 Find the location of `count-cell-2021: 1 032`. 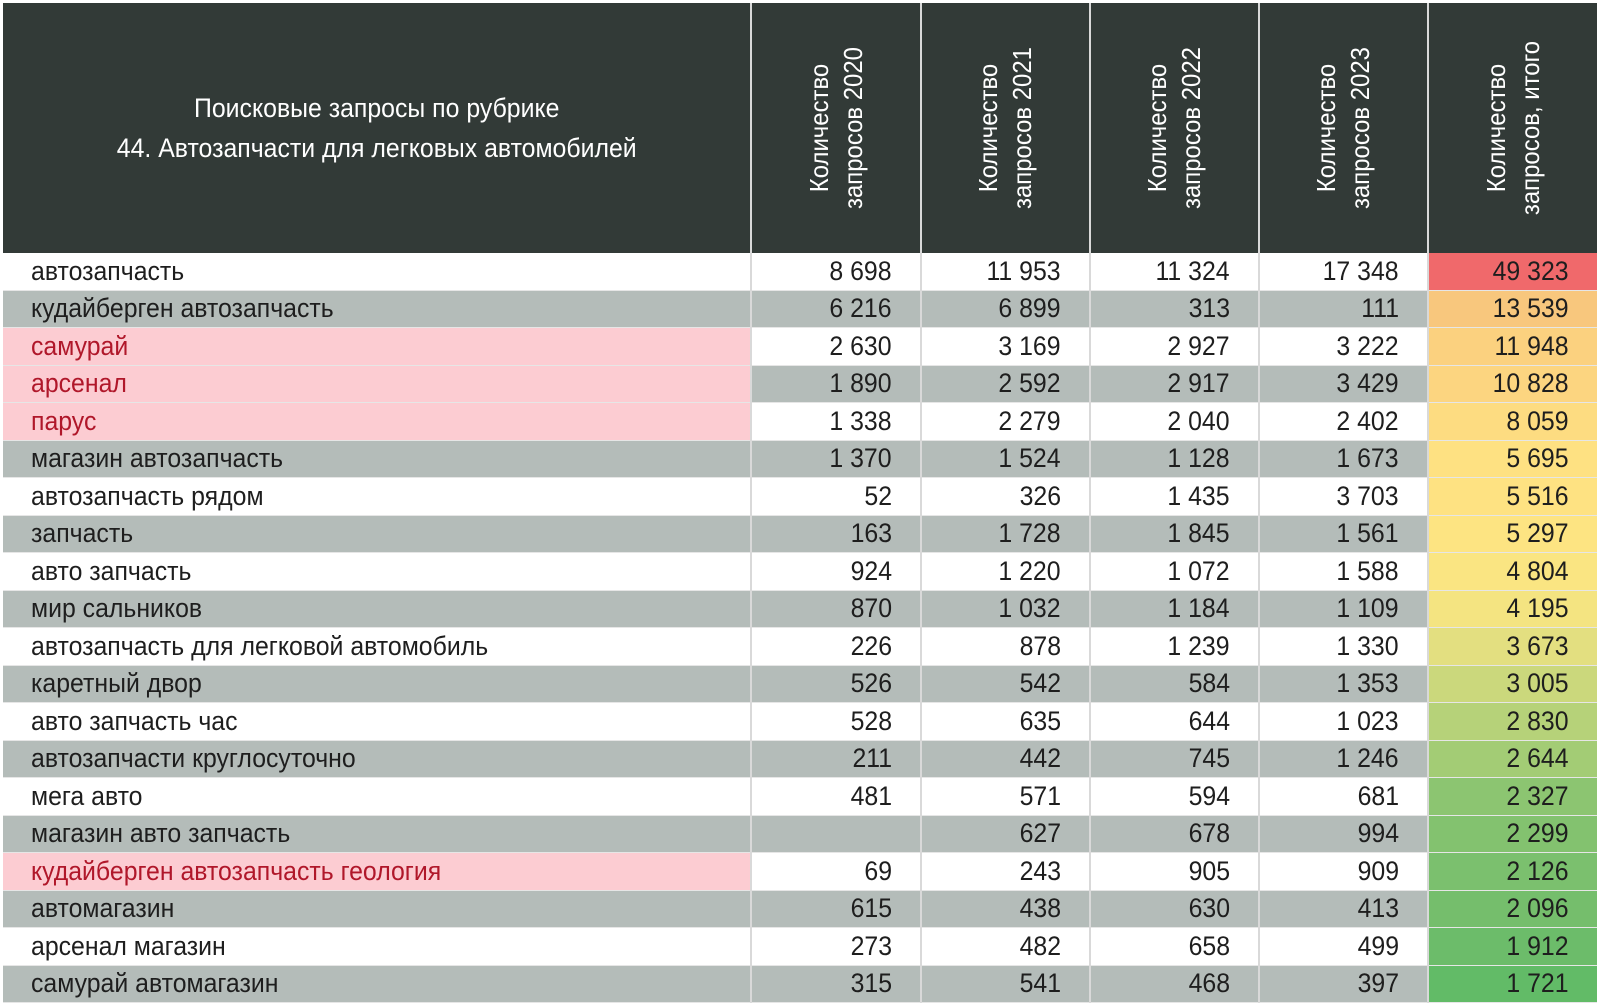

count-cell-2021: 1 032 is located at coordinates (1005, 609).